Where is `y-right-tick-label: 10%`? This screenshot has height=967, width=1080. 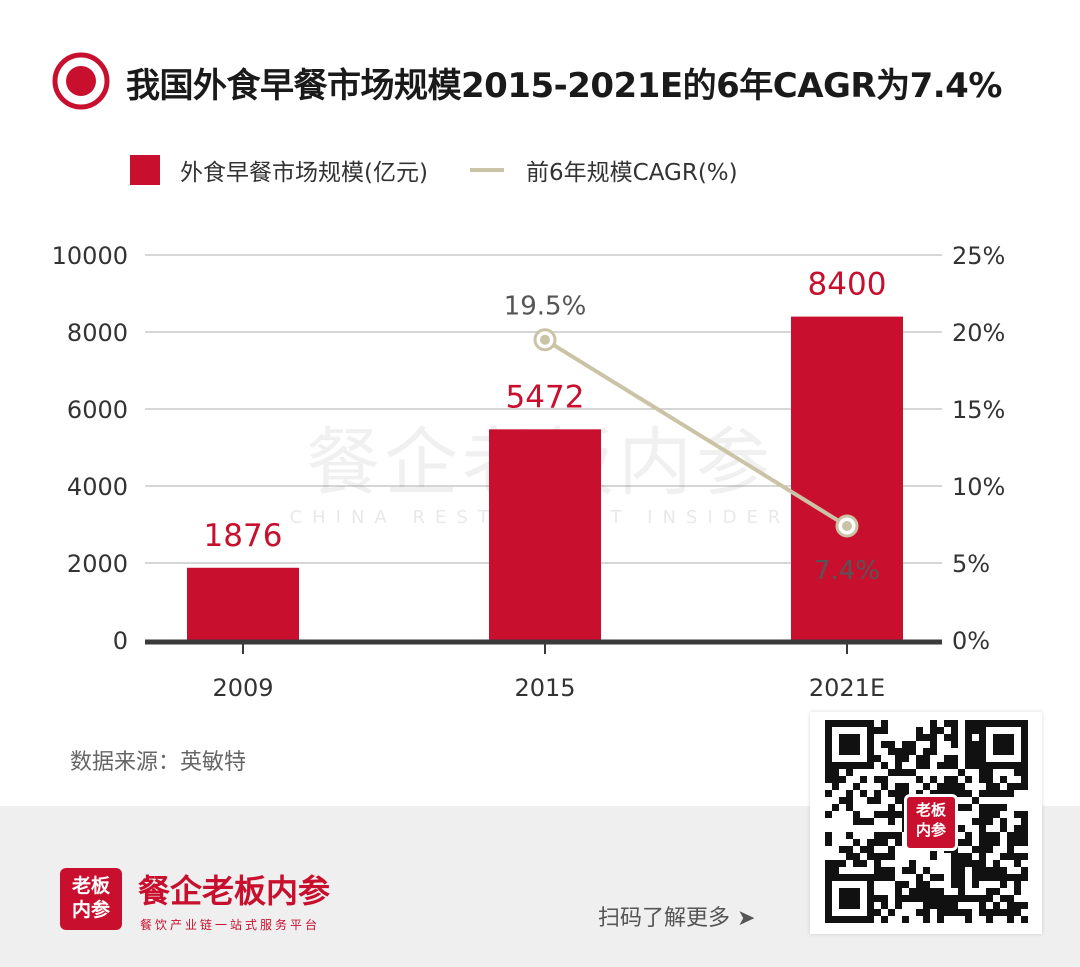
y-right-tick-label: 10% is located at coordinates (978, 487).